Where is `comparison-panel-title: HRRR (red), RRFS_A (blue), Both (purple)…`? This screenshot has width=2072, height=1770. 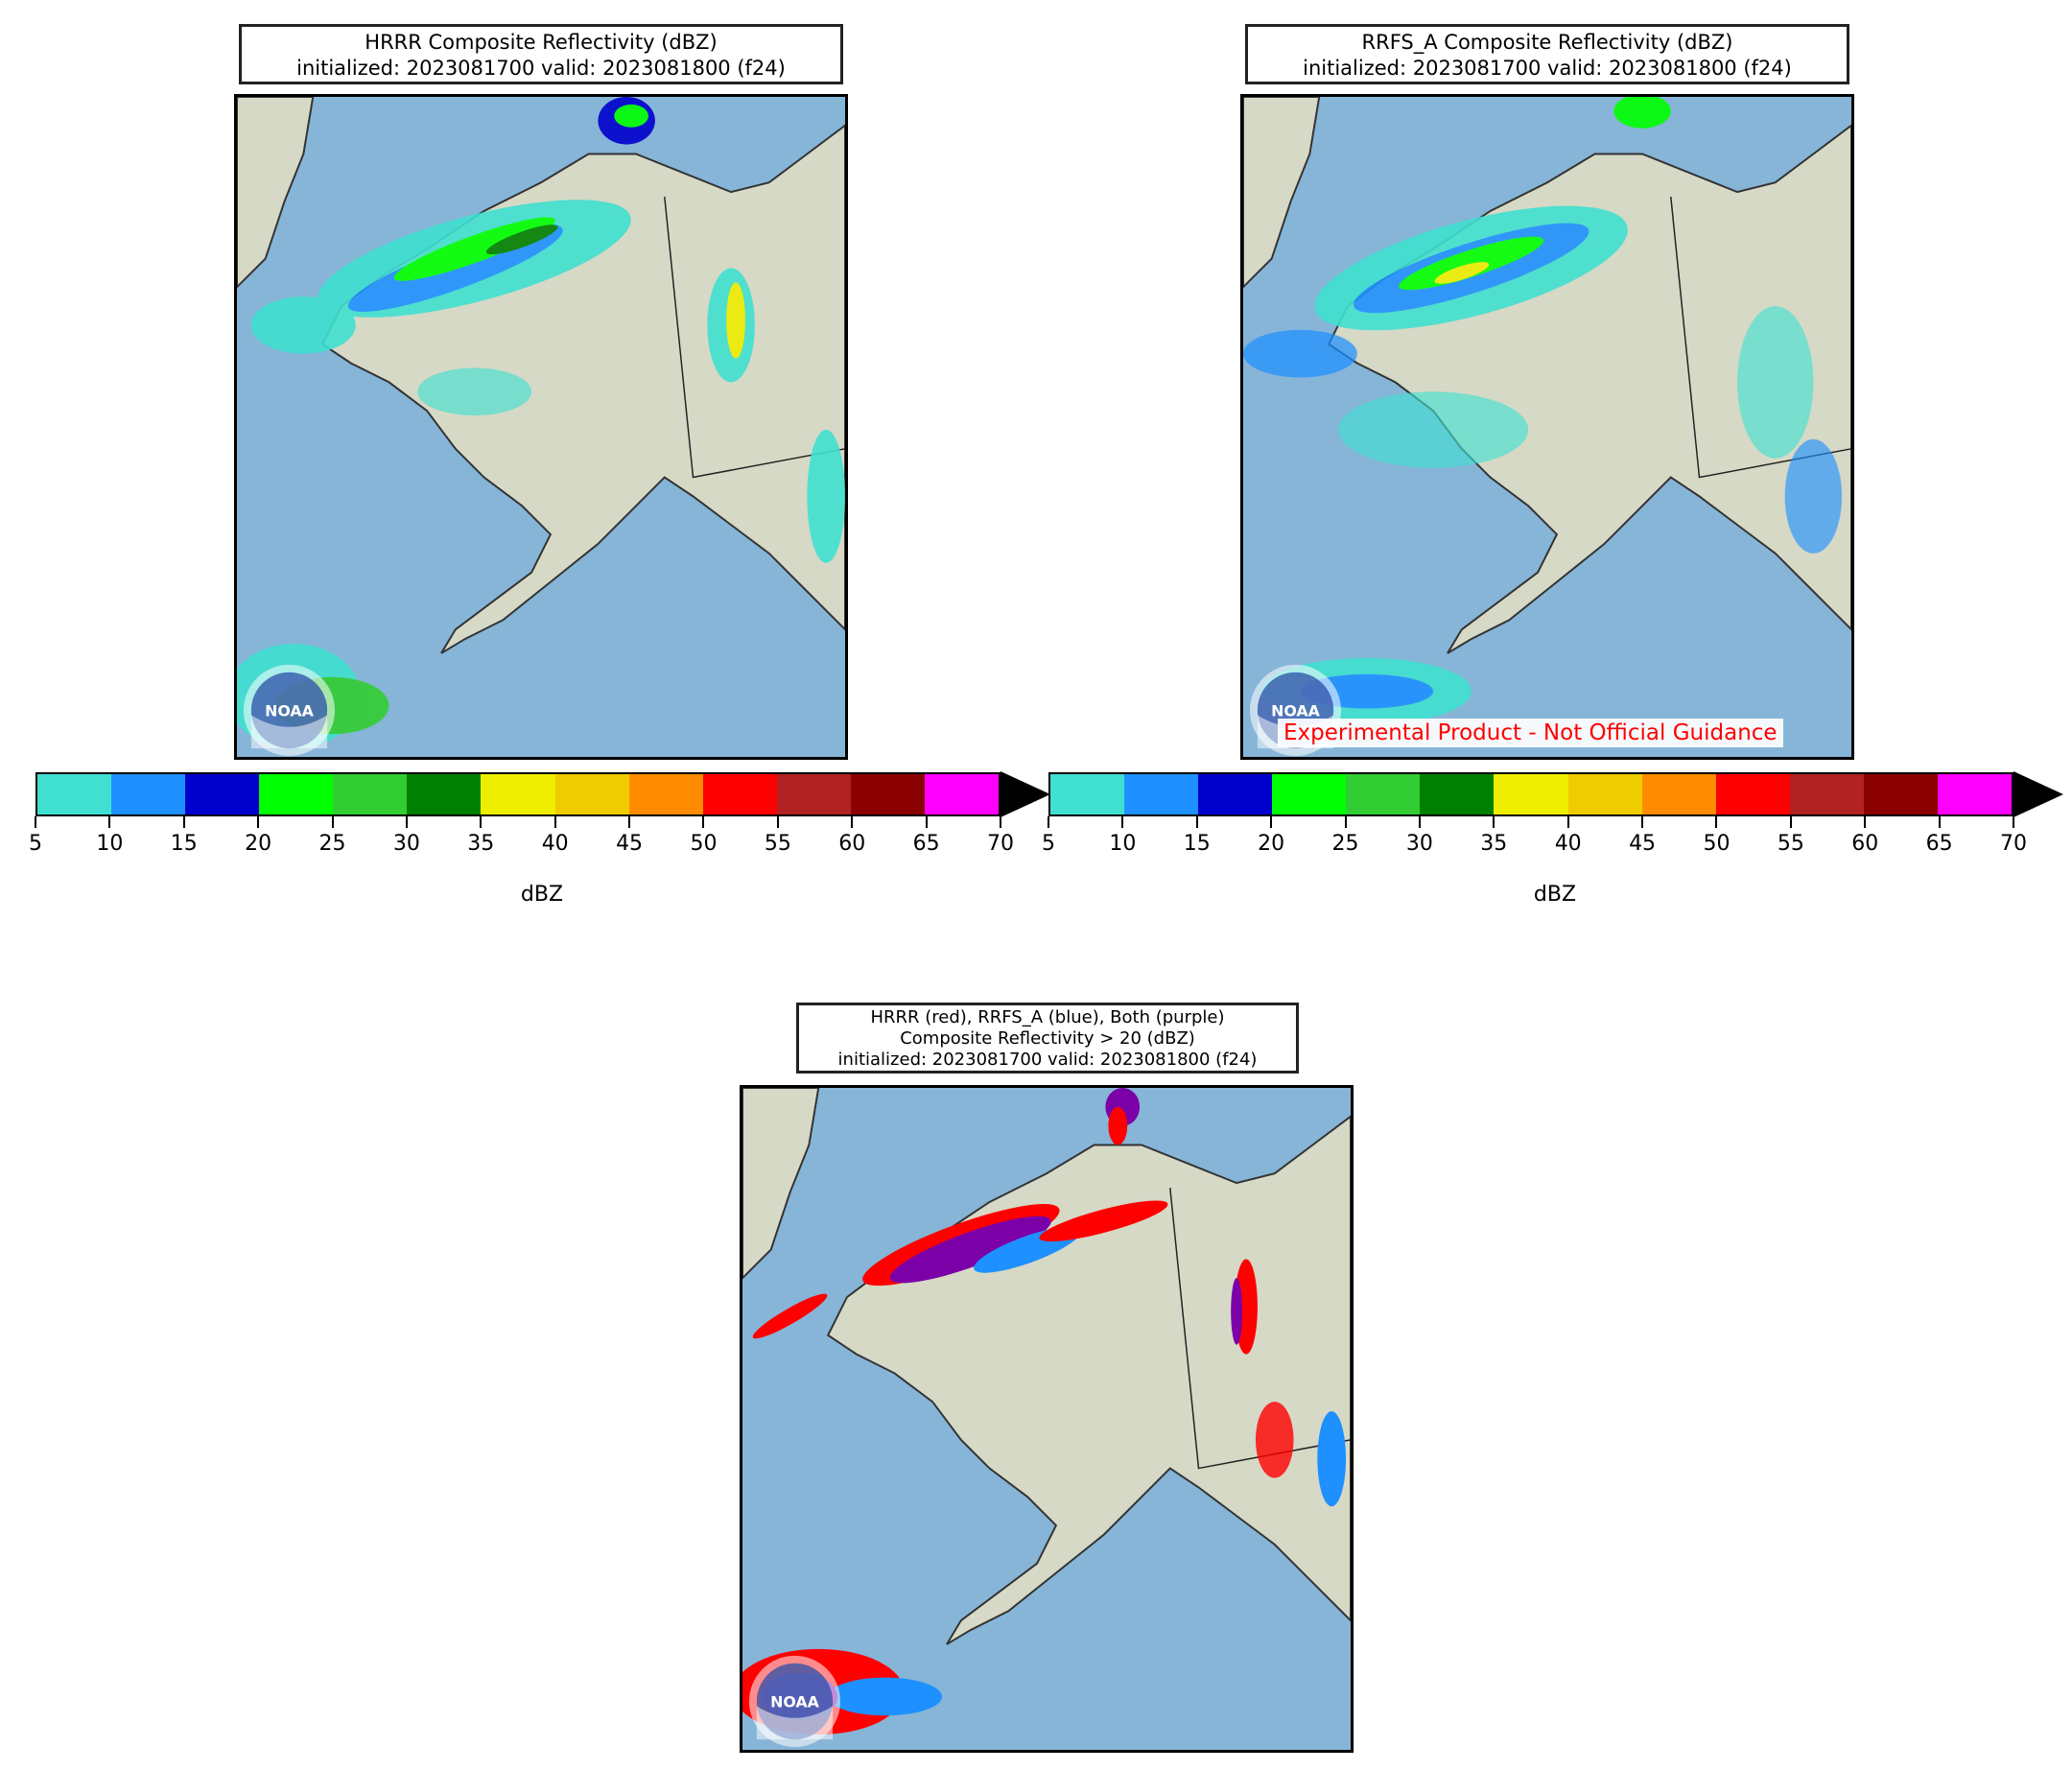 comparison-panel-title: HRRR (red), RRFS_A (blue), Both (purple)… is located at coordinates (1047, 1039).